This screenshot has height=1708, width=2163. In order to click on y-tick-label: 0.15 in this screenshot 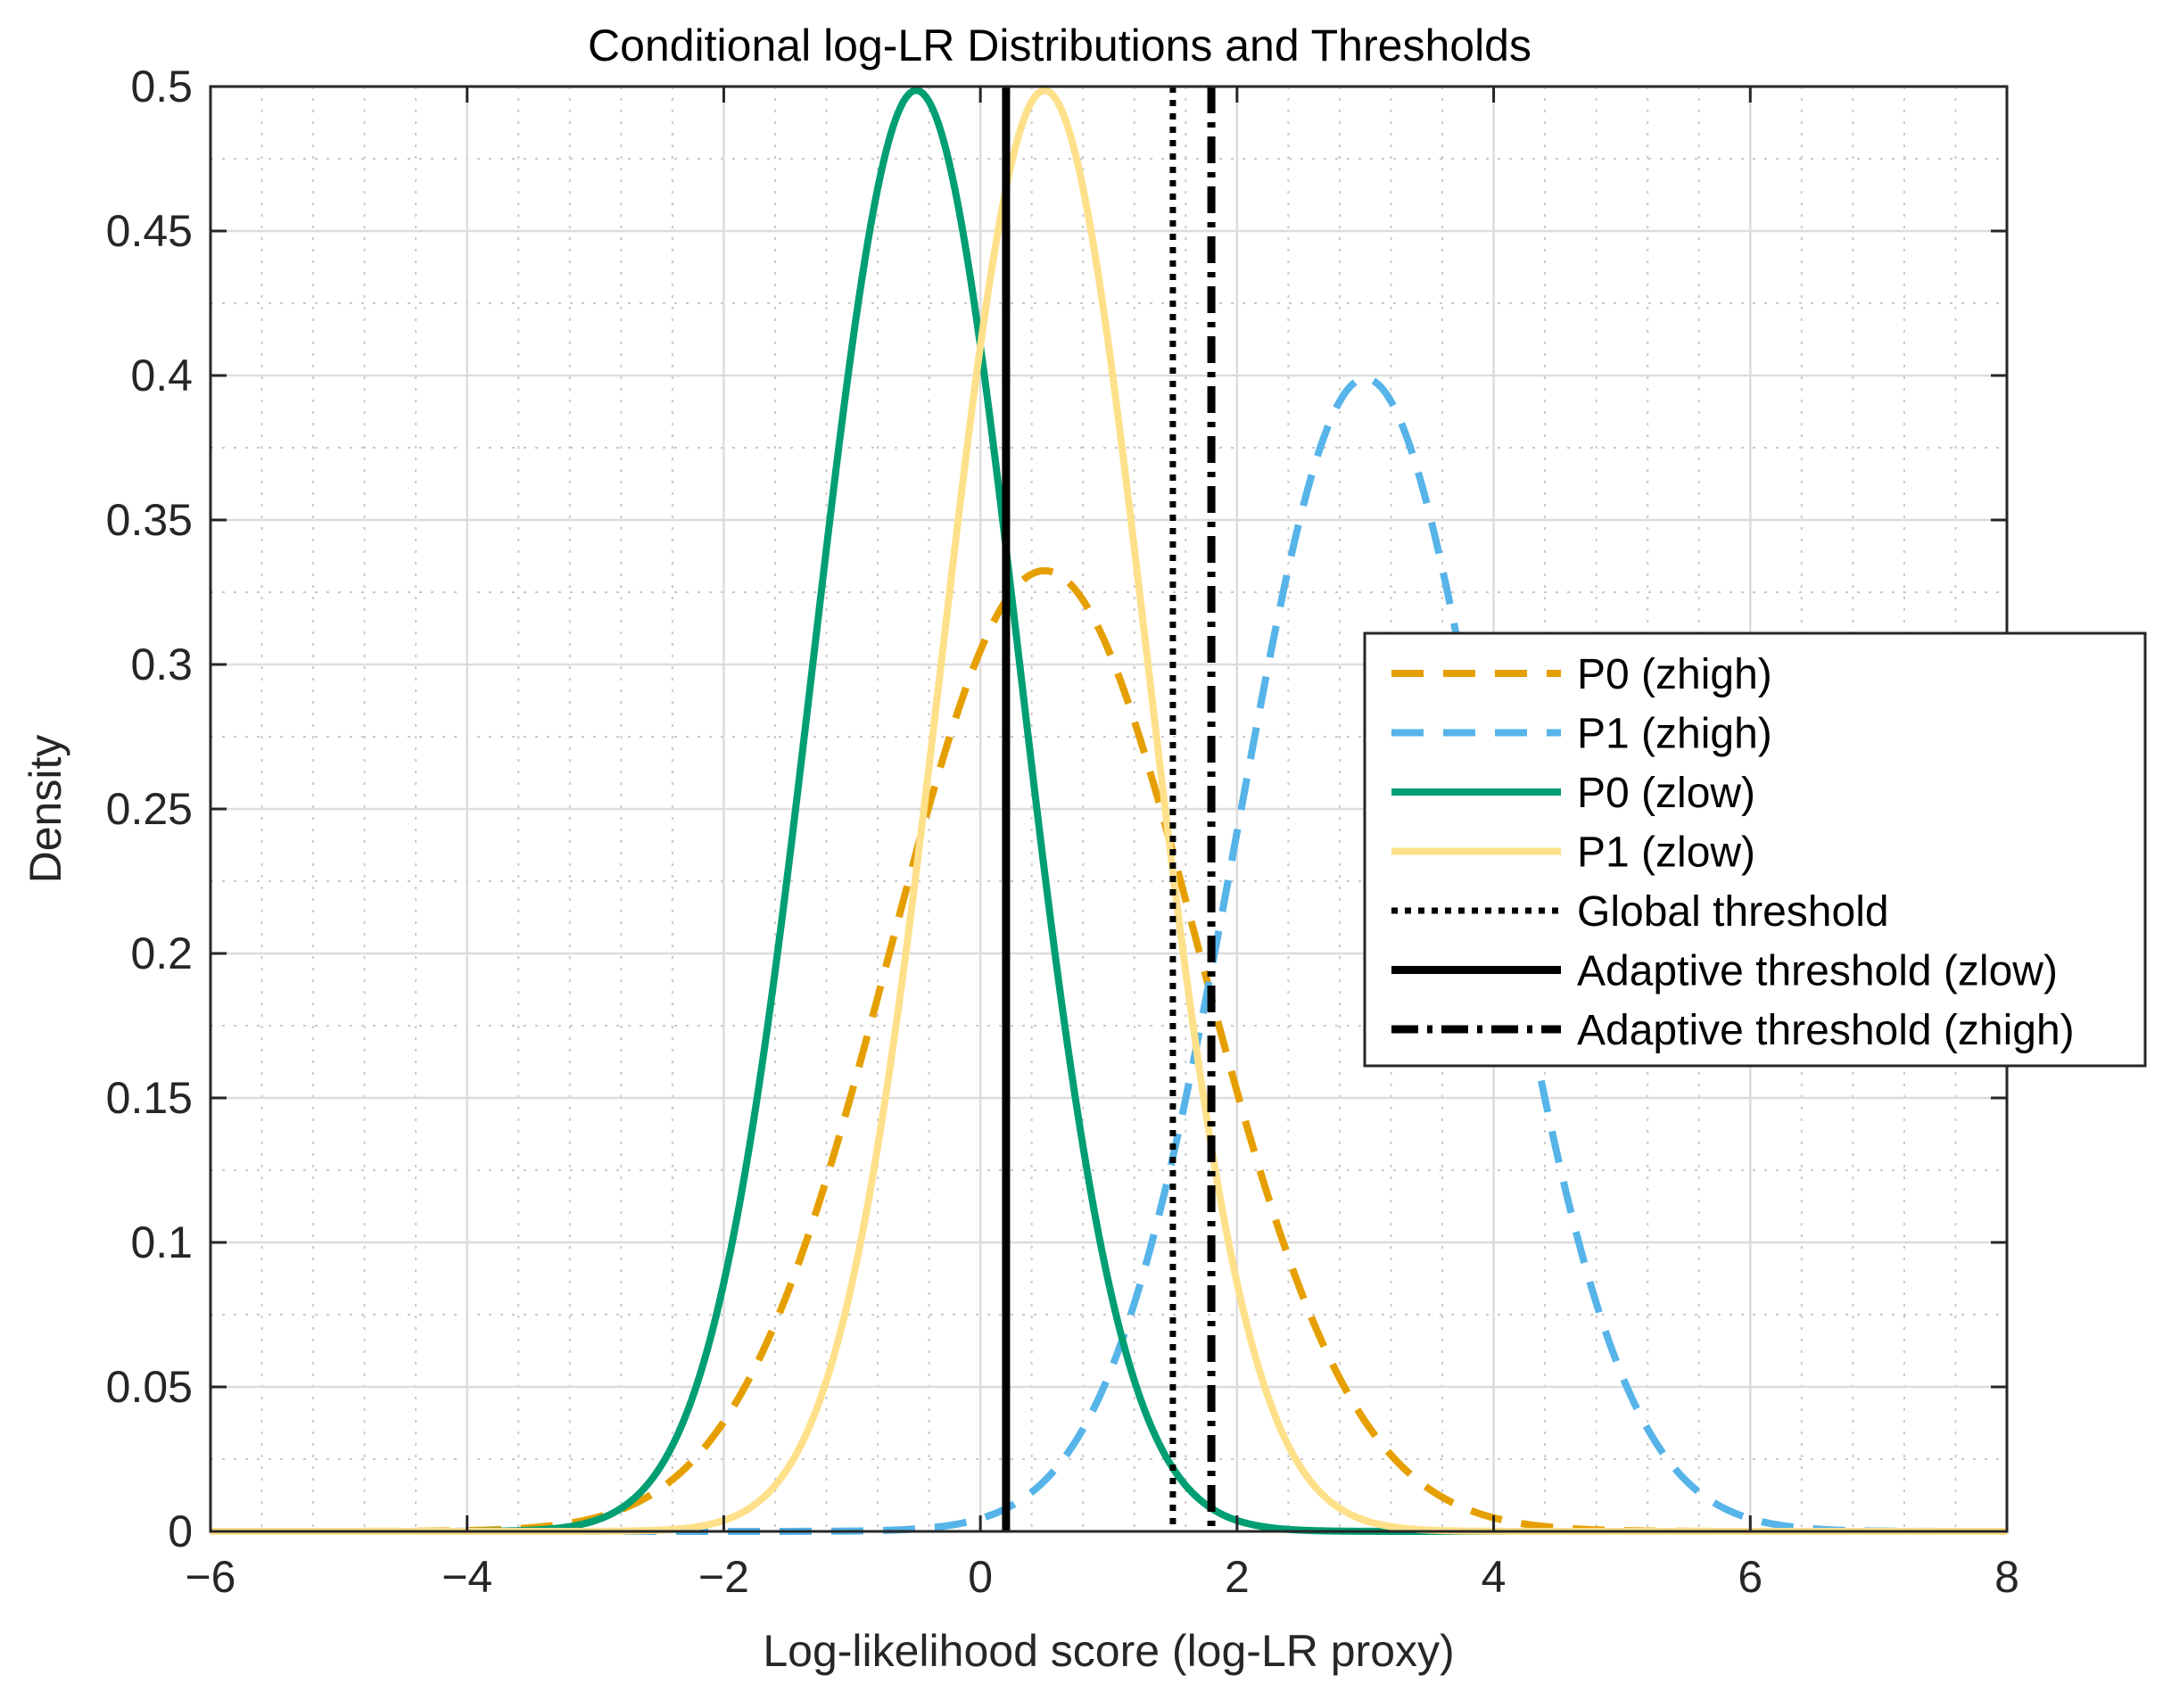, I will do `click(149, 1098)`.